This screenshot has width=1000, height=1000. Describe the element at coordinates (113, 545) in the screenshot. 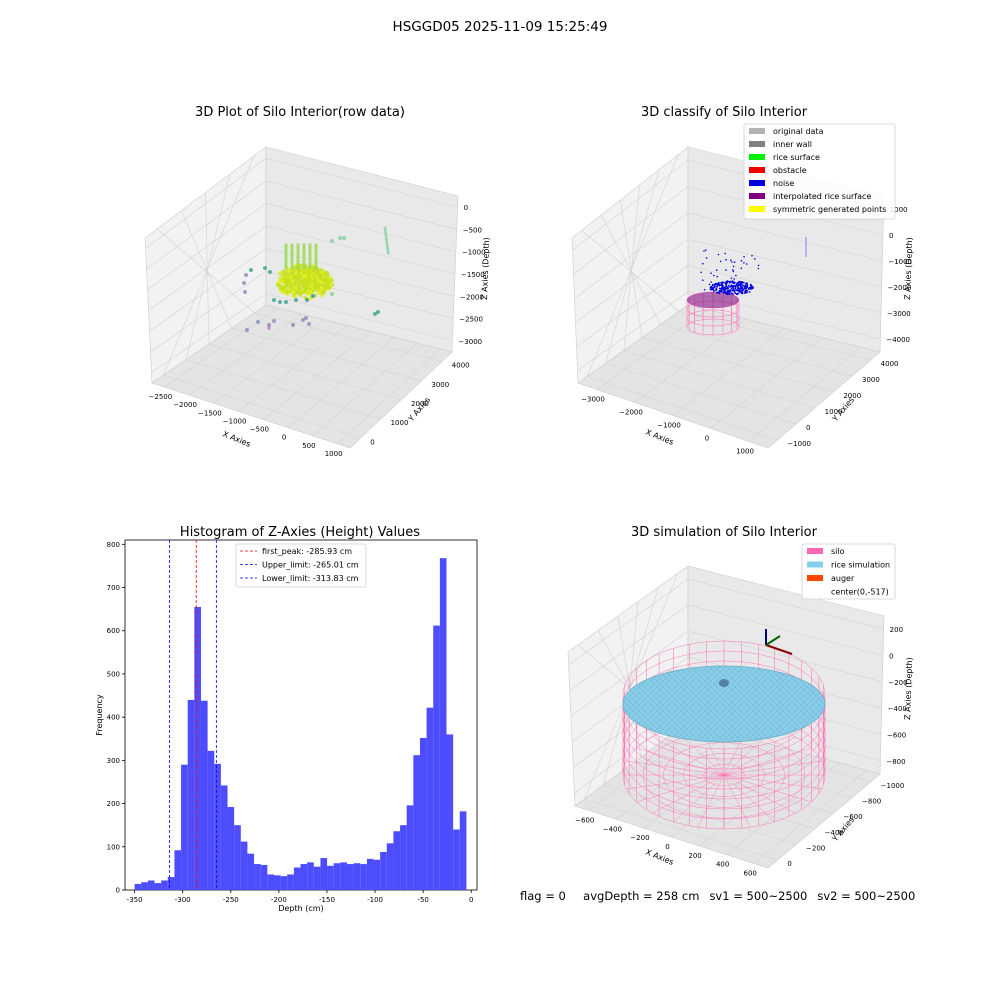

I see `y-tick-label: 800` at that location.